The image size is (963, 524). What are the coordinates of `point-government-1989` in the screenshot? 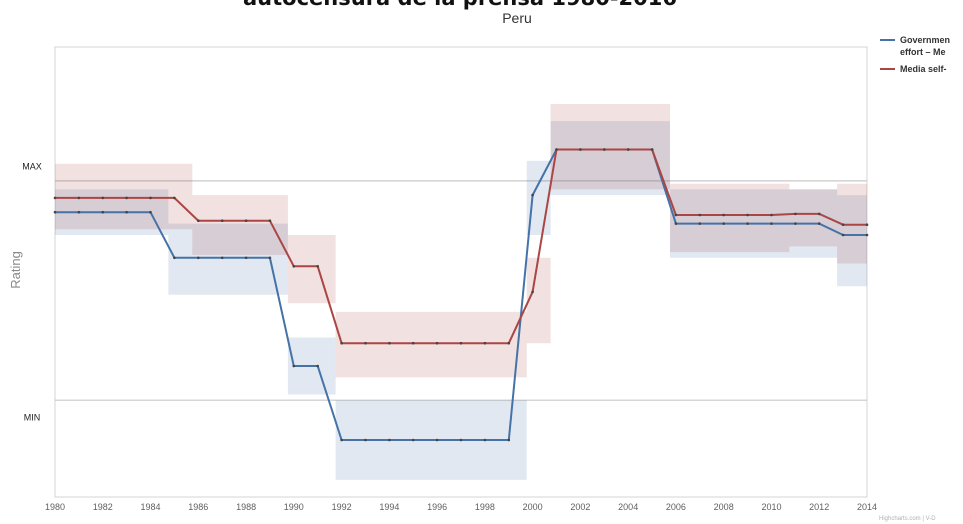 It's located at (270, 258).